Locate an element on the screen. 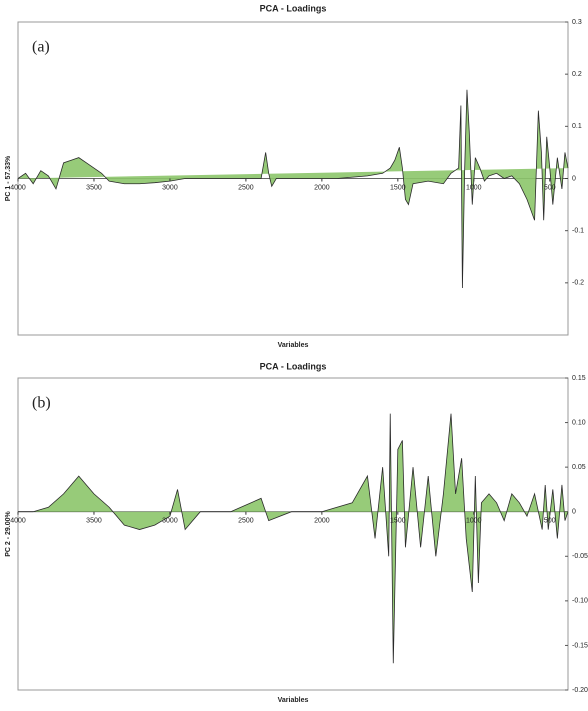 Image resolution: width=588 pixels, height=711 pixels. y-tick-label: 0.1 is located at coordinates (577, 126).